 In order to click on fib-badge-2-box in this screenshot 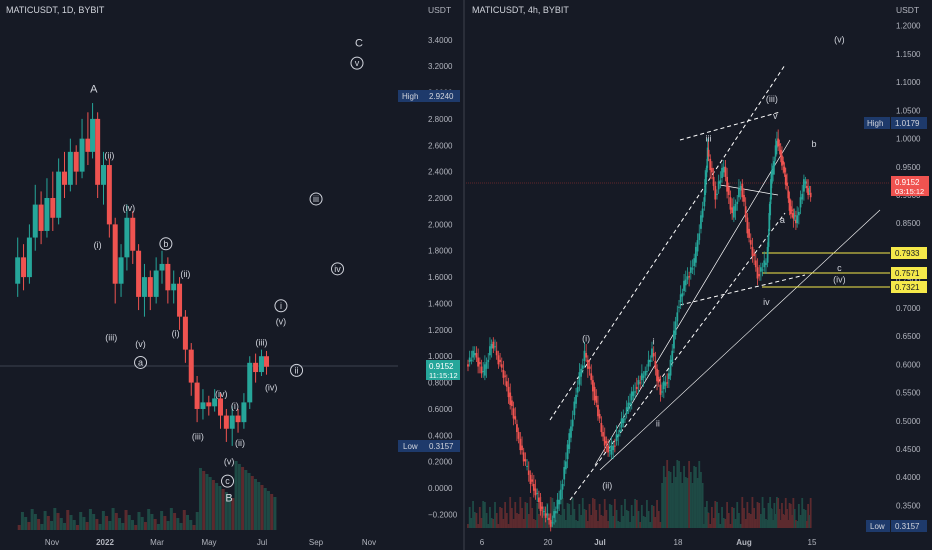, I will do `click(909, 273)`.